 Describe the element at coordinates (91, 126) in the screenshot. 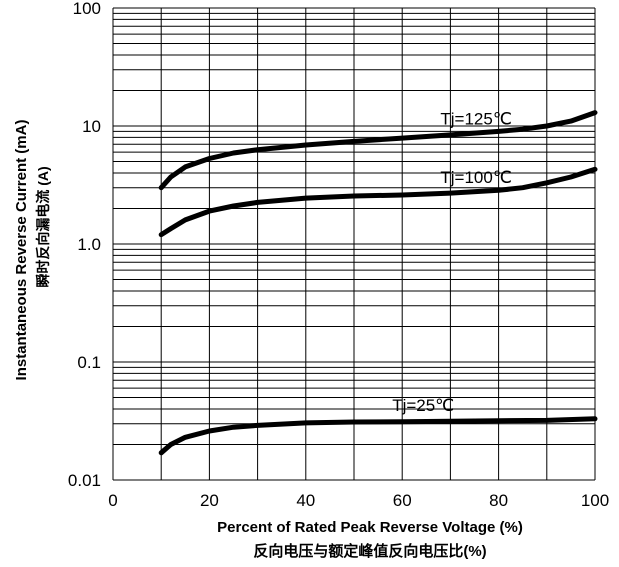

I see `y-tick-label: 10` at that location.